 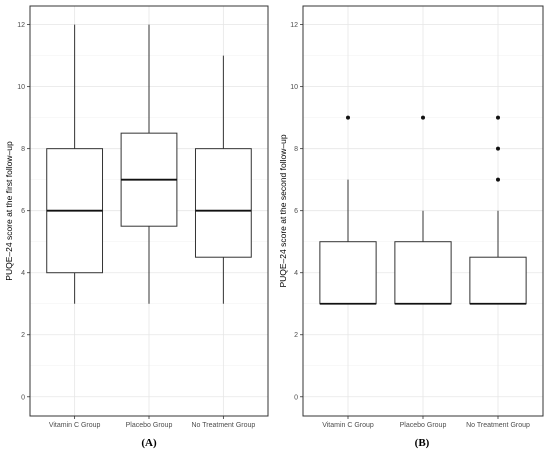 What do you see at coordinates (9, 211) in the screenshot?
I see `y-axis-title: PUQE–24 score at the first follow–up` at bounding box center [9, 211].